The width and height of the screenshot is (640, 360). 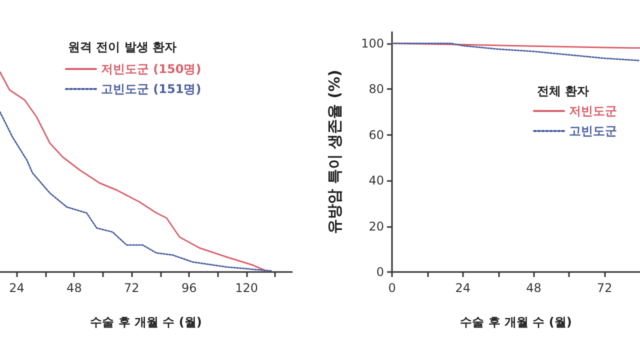 I want to click on legend-label: 고빈도군, so click(x=593, y=131).